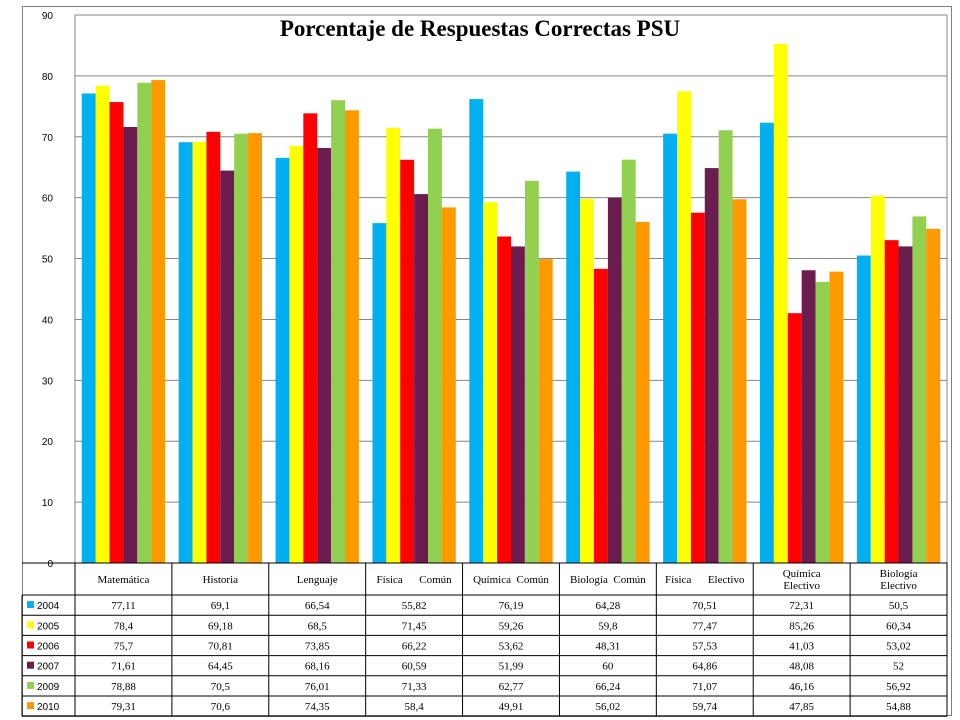 This screenshot has height=720, width=960. I want to click on legend-swatch-2010, so click(30, 706).